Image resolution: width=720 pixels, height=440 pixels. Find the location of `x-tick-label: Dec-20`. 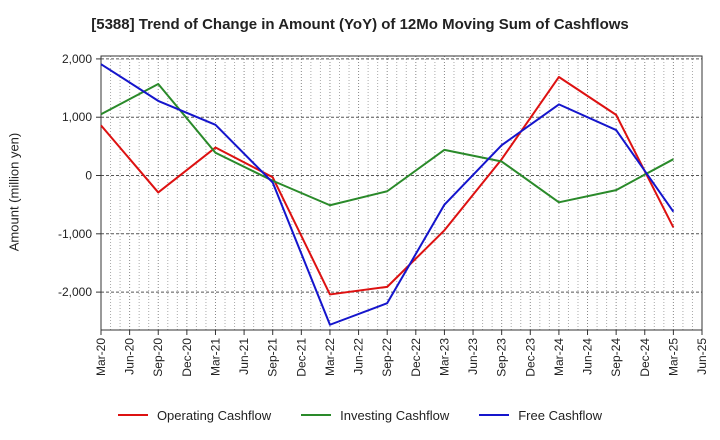

x-tick-label: Dec-20 is located at coordinates (187, 357).